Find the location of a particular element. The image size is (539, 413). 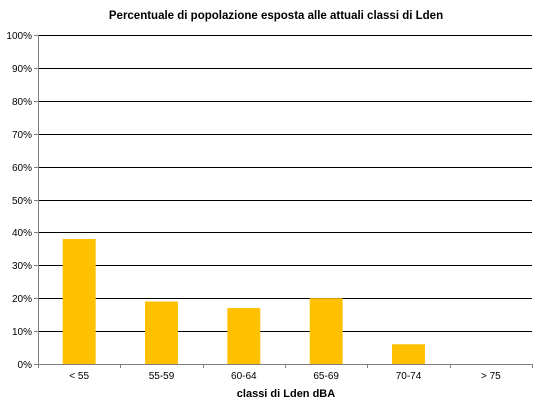

y-tick-label: 70% is located at coordinates (22, 135).